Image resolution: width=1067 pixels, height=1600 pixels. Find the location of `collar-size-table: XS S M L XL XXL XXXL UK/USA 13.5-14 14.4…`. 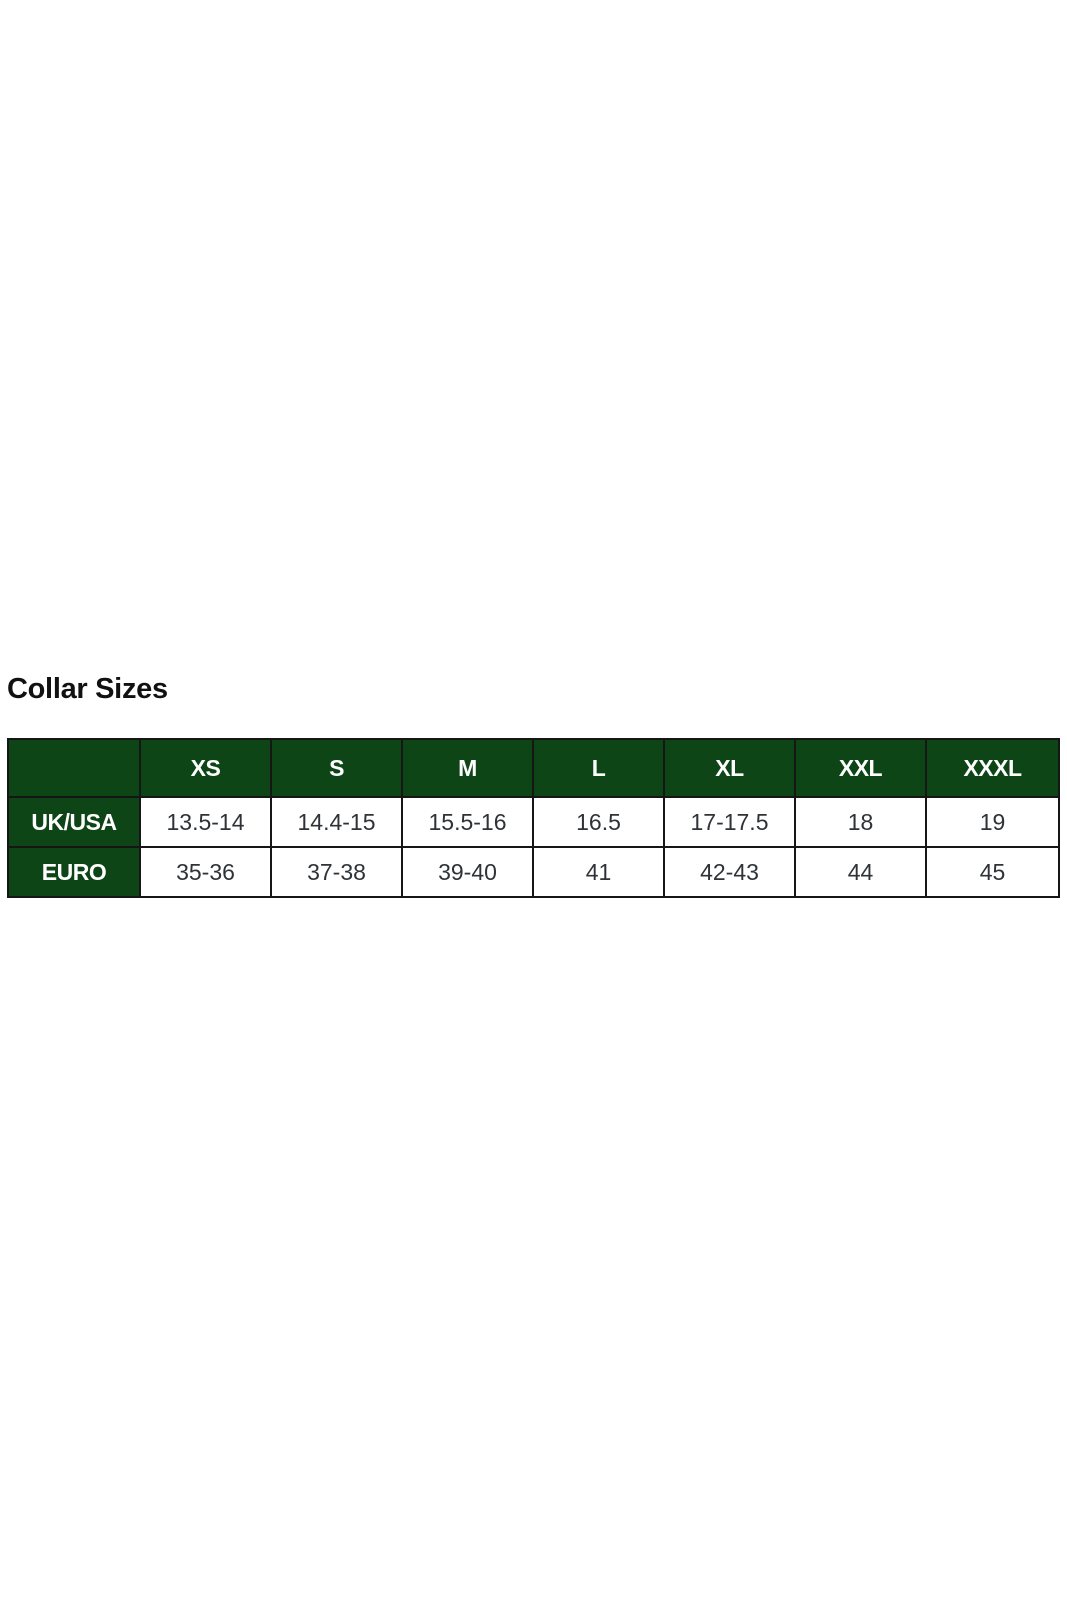

collar-size-table: XS S M L XL XXL XXXL UK/USA 13.5-14 14.4… is located at coordinates (533, 818).